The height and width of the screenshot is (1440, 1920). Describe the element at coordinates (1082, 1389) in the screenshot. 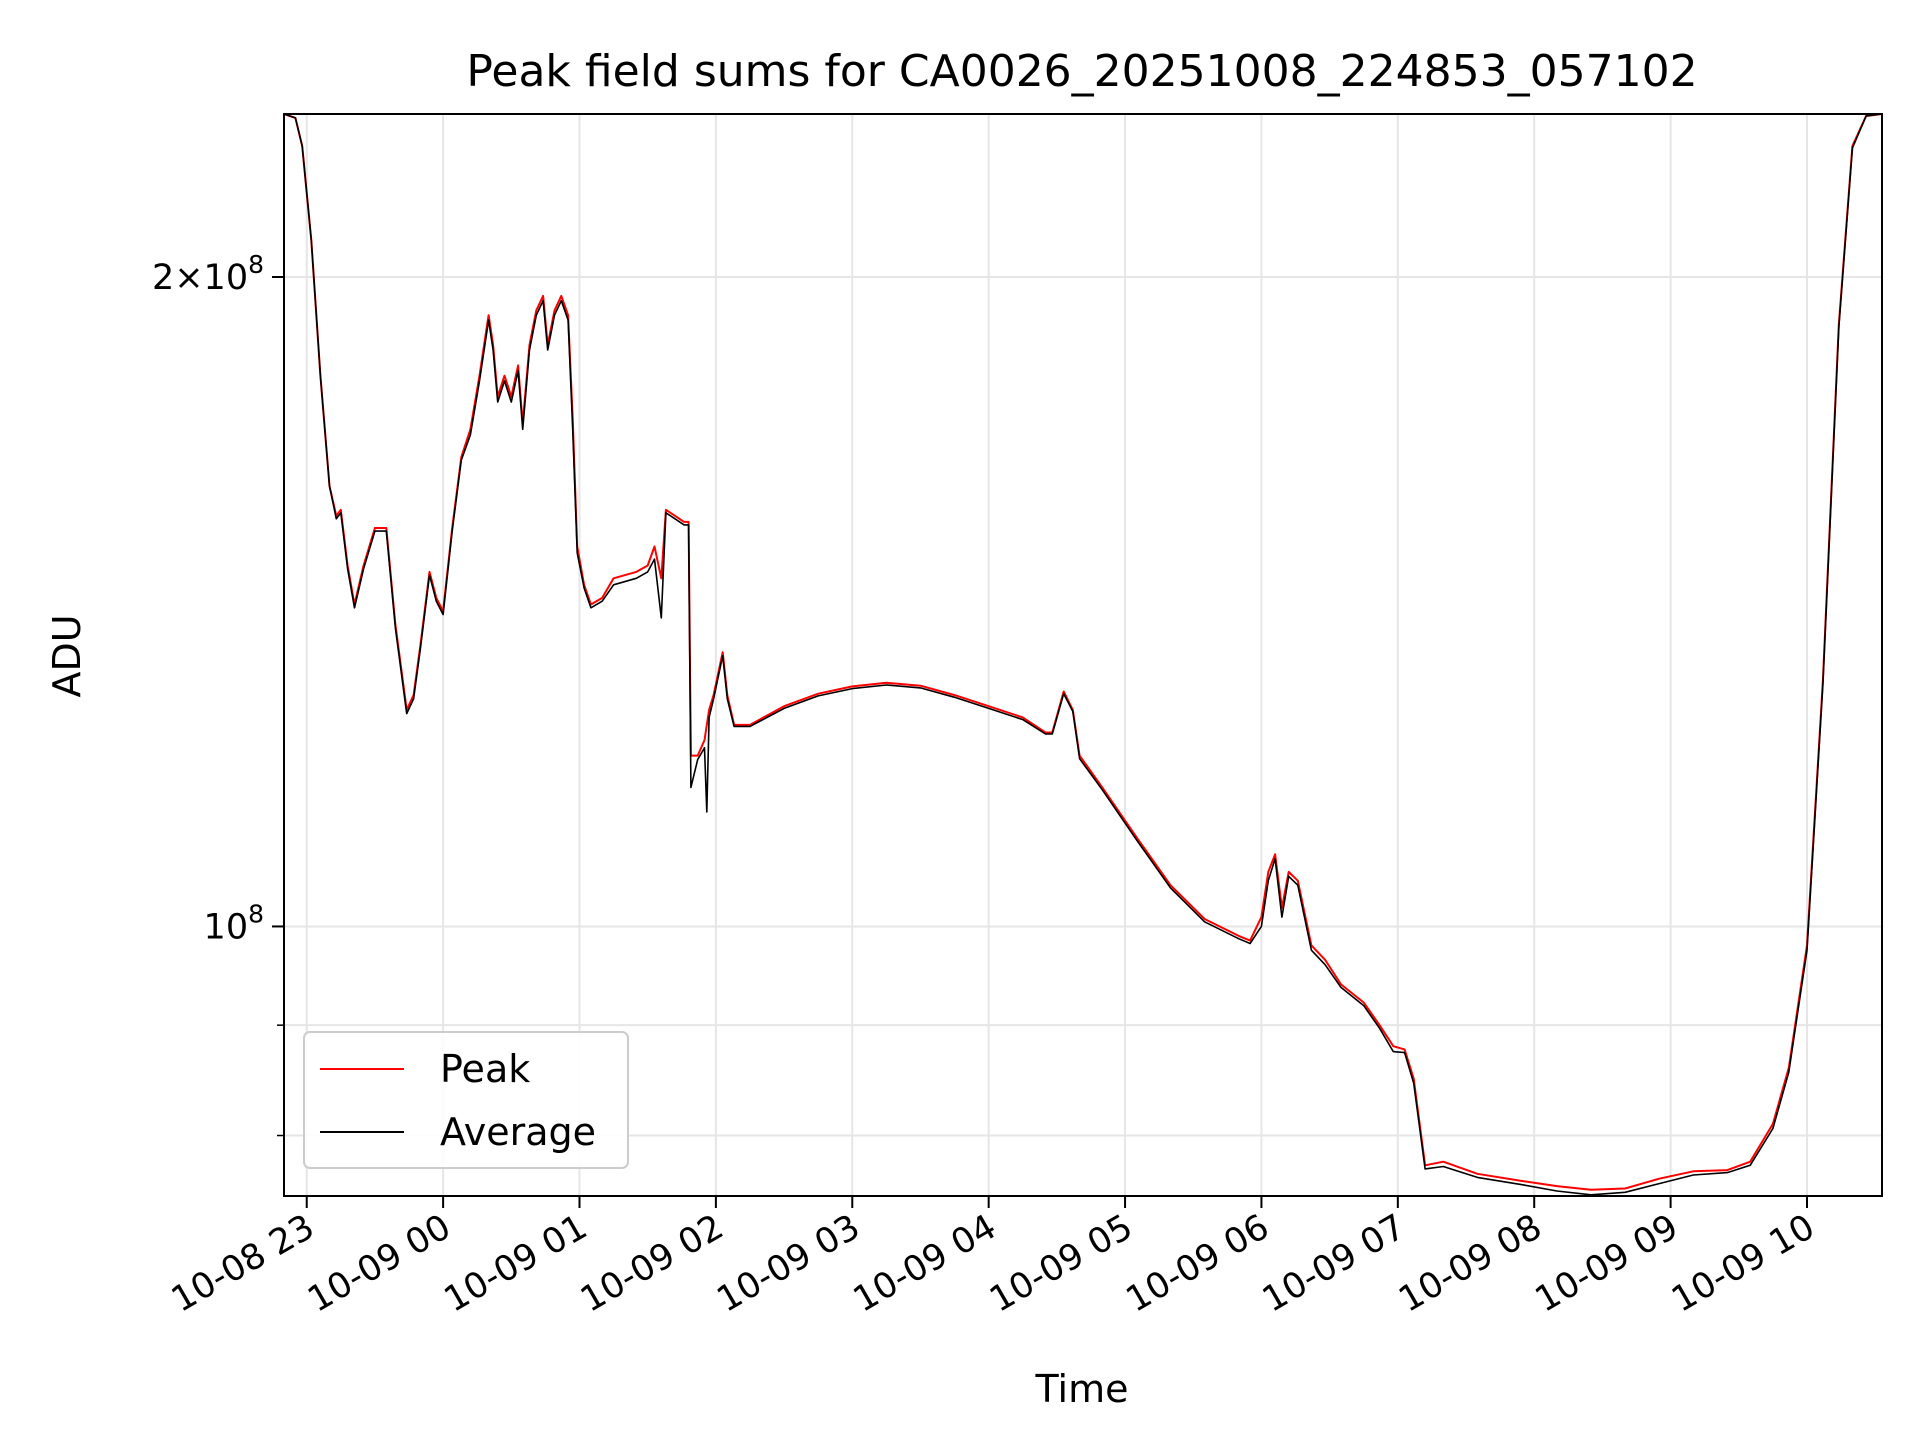

I see `x-axis-label: Time` at that location.